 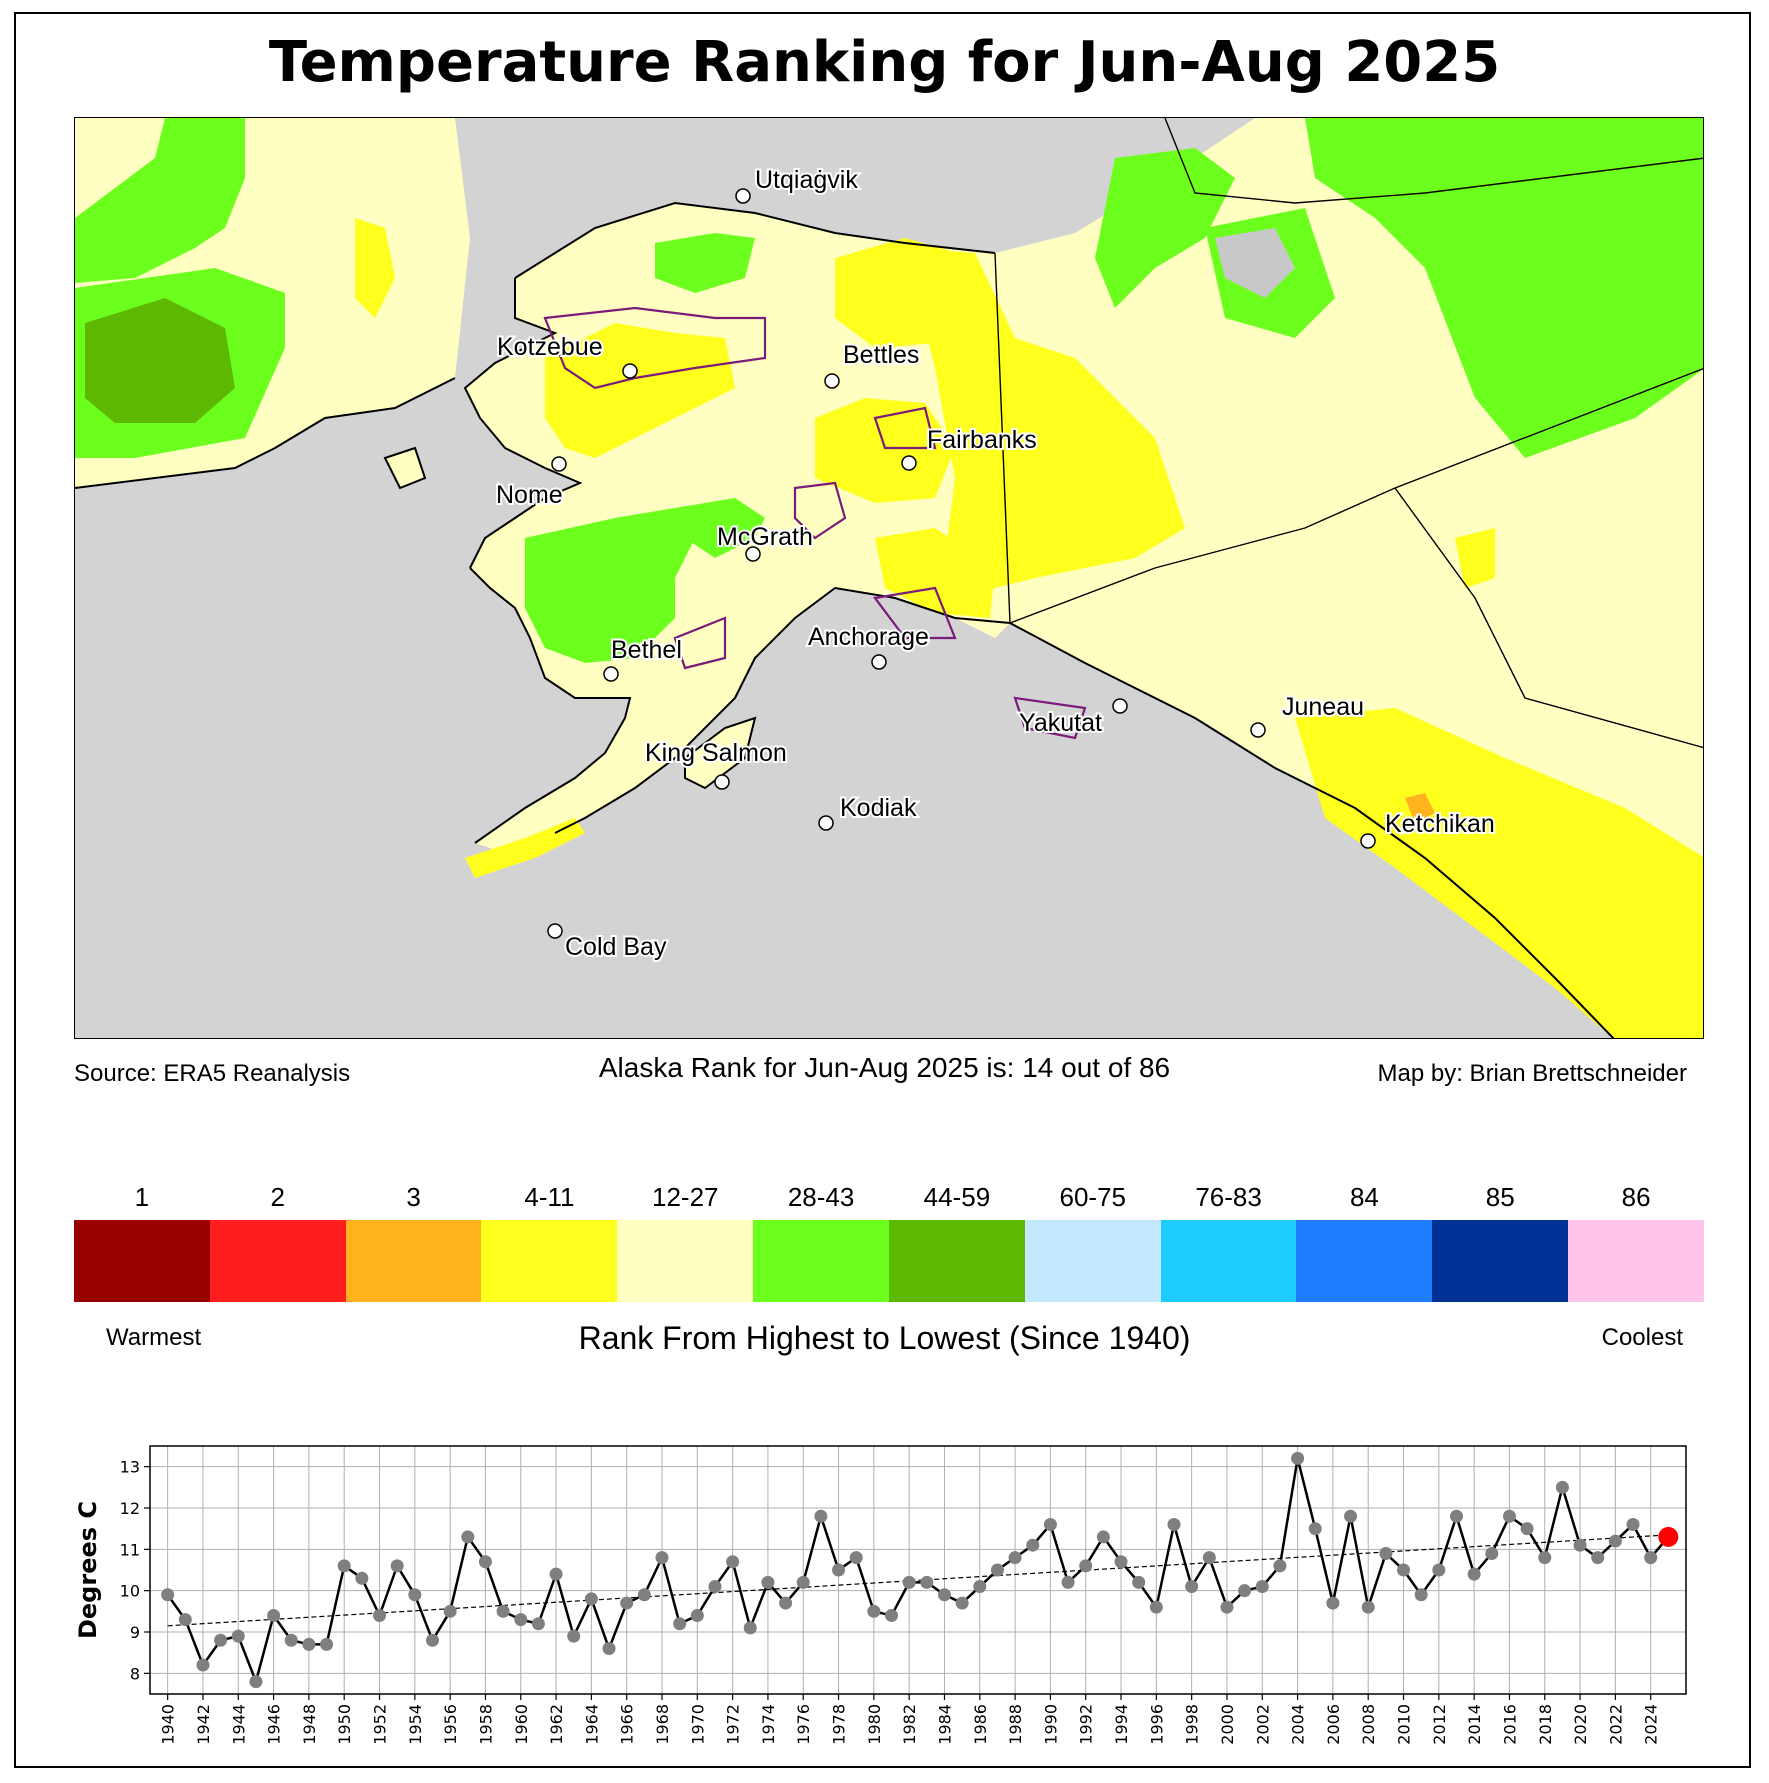 What do you see at coordinates (1642, 1337) in the screenshot?
I see `legend-coolest-label: Coolest` at bounding box center [1642, 1337].